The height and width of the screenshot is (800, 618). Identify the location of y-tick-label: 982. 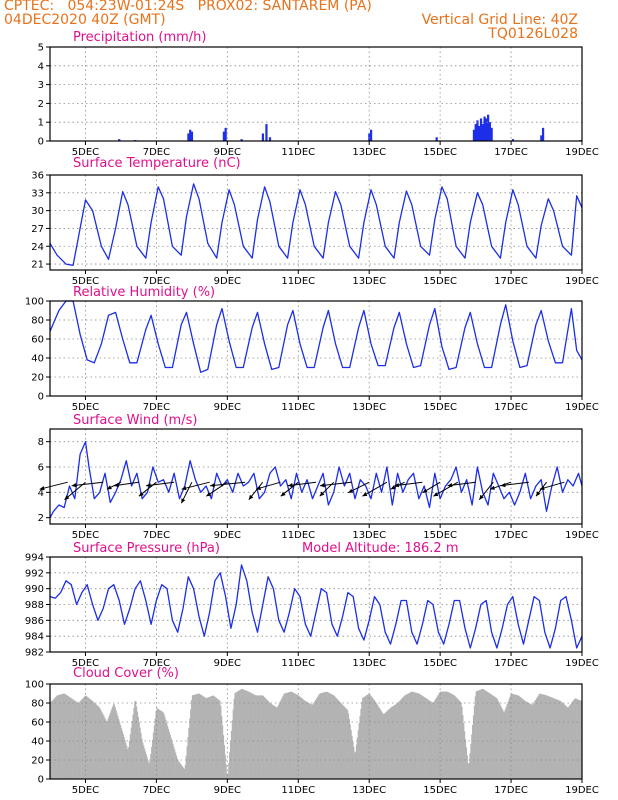
(34, 653).